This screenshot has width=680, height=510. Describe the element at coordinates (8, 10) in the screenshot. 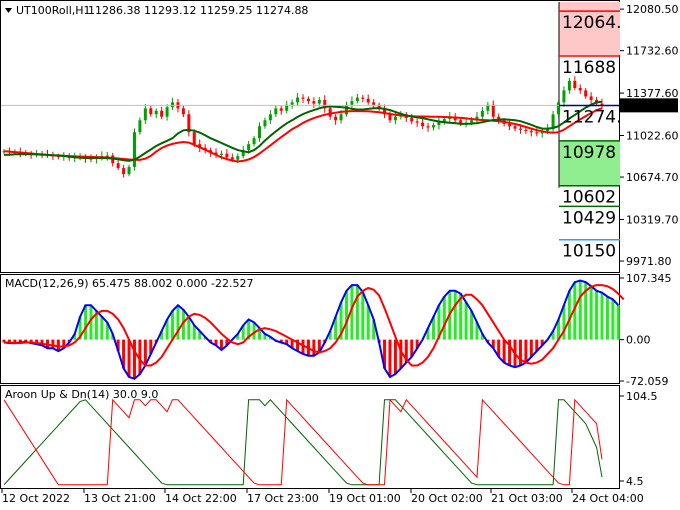

I see `collapse-triangle-icon` at that location.